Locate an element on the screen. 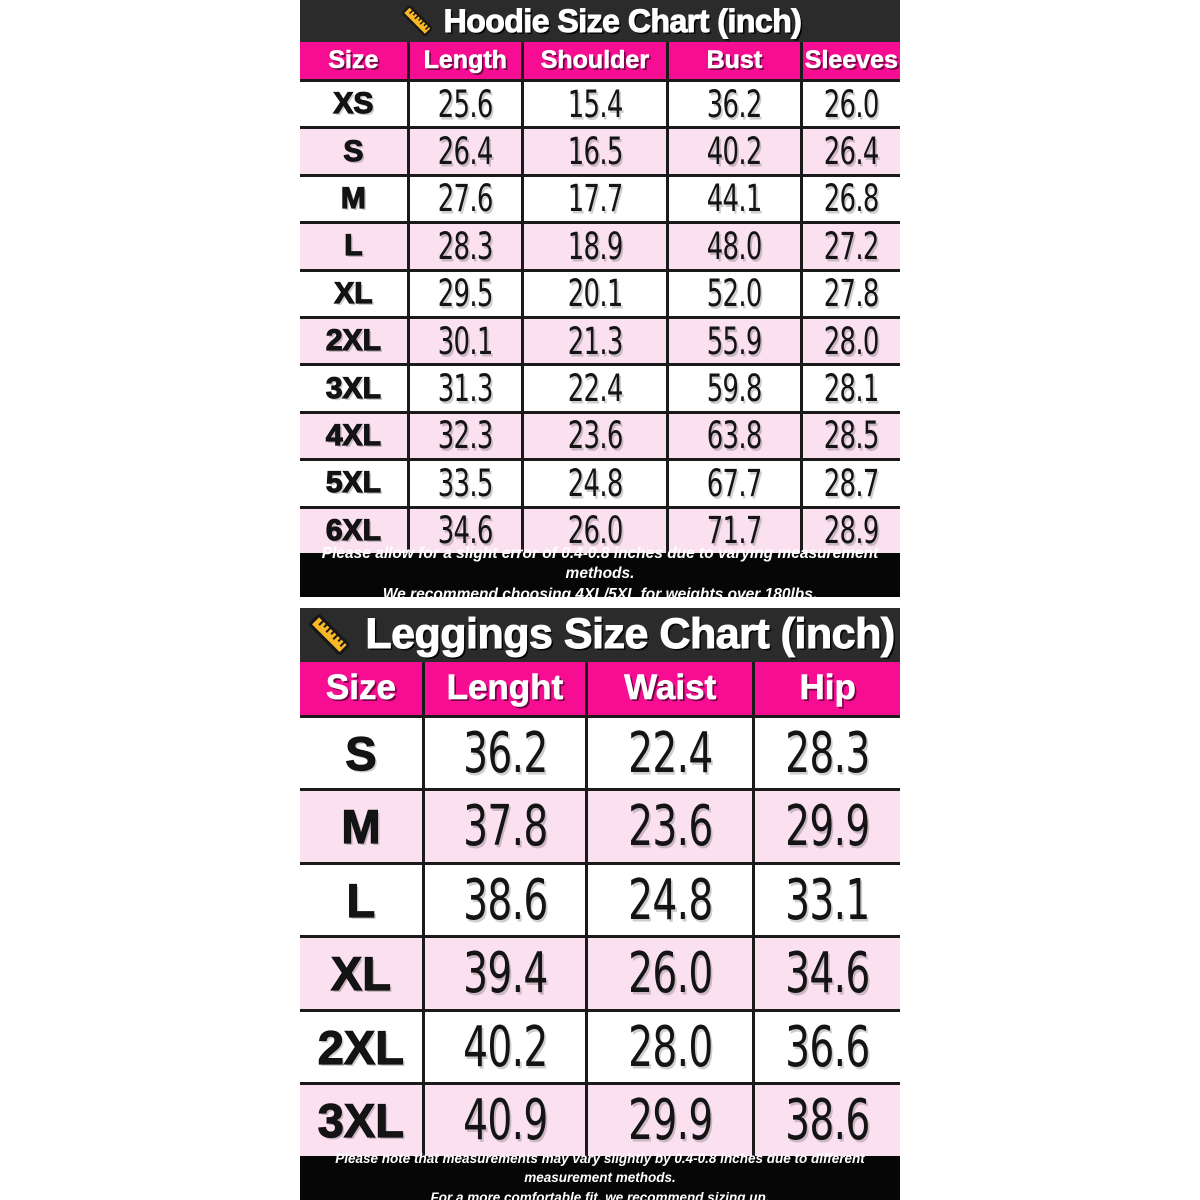  measurement-value: 55.9 is located at coordinates (734, 341).